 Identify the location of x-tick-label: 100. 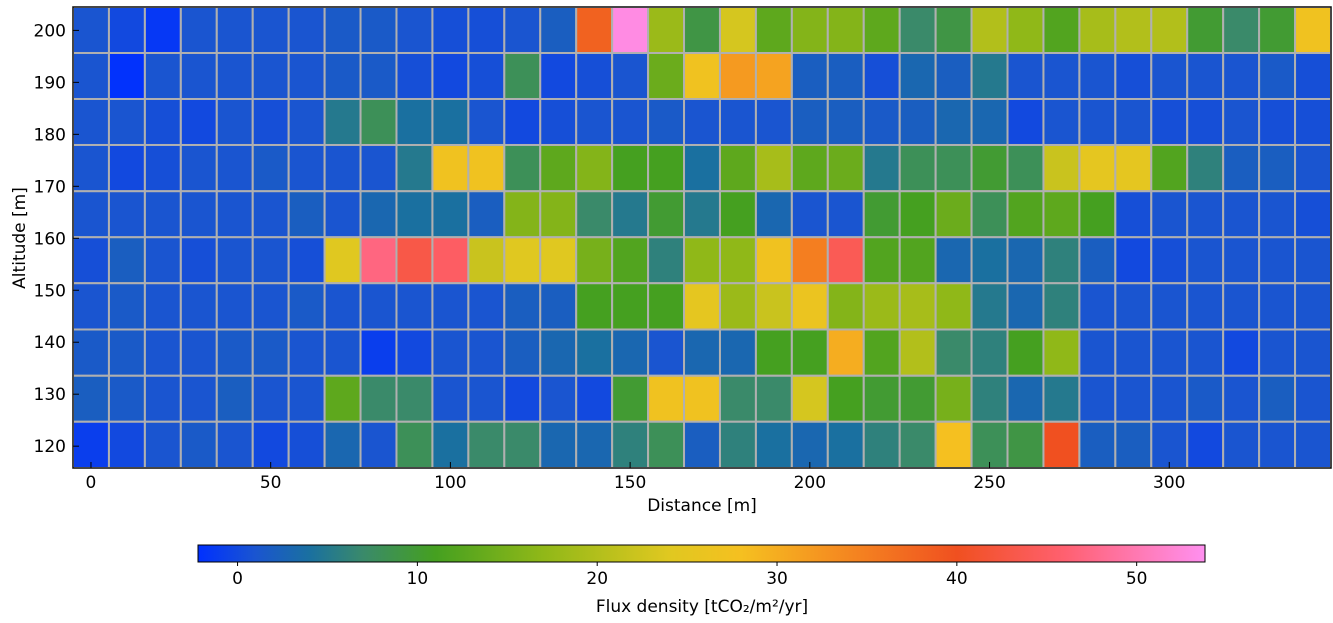
(450, 483).